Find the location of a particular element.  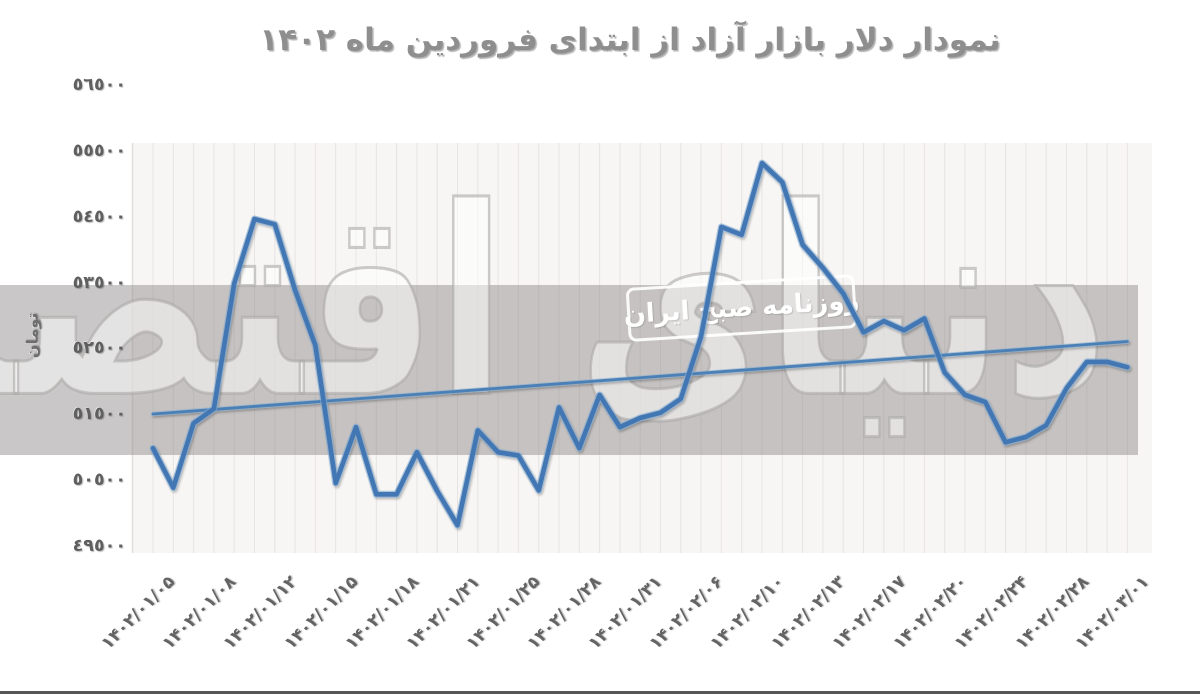

trend-line is located at coordinates (640, 378).